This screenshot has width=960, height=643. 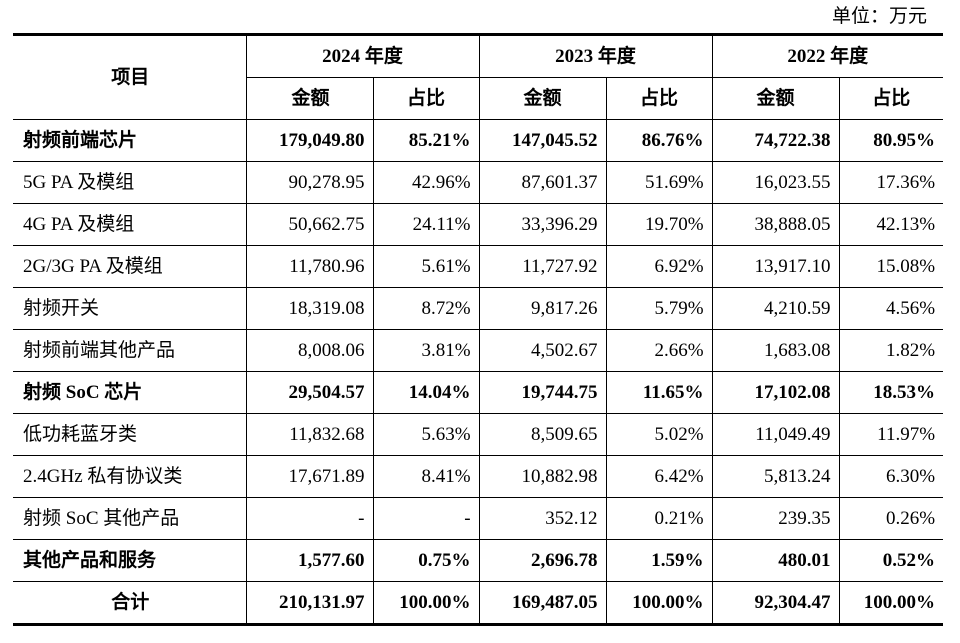 I want to click on cell-share-2022: 100.00%, so click(x=891, y=603).